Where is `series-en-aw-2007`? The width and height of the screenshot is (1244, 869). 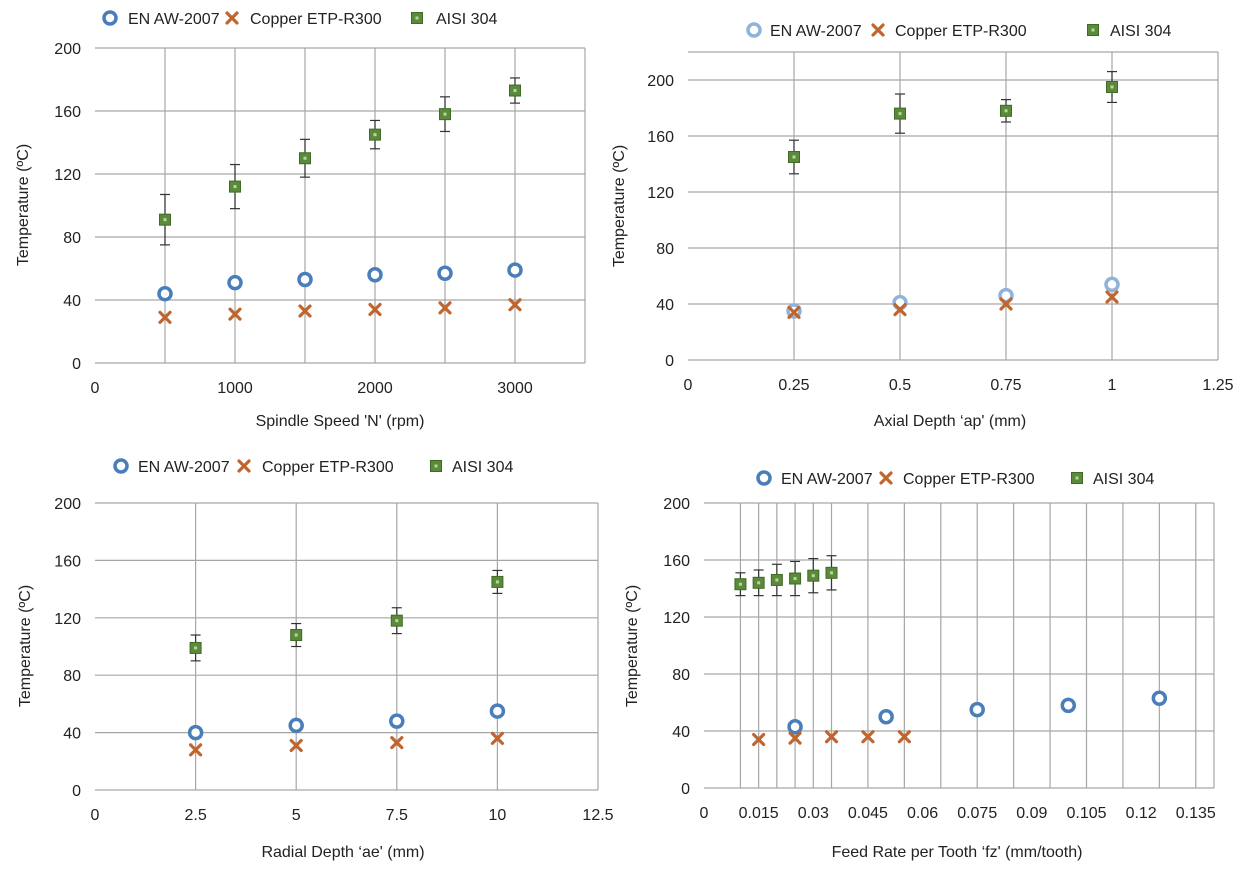
series-en-aw-2007 is located at coordinates (346, 722).